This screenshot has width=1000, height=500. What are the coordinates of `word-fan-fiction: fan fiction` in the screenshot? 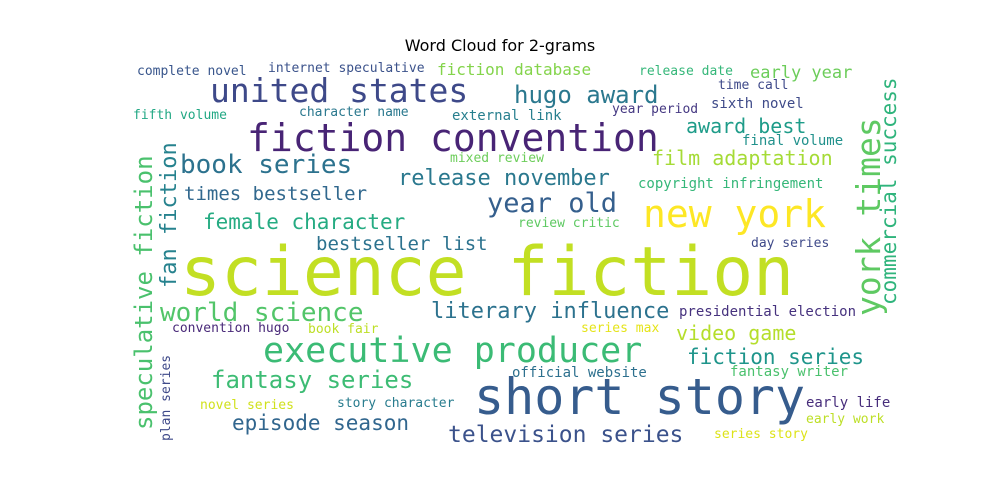 It's located at (169, 215).